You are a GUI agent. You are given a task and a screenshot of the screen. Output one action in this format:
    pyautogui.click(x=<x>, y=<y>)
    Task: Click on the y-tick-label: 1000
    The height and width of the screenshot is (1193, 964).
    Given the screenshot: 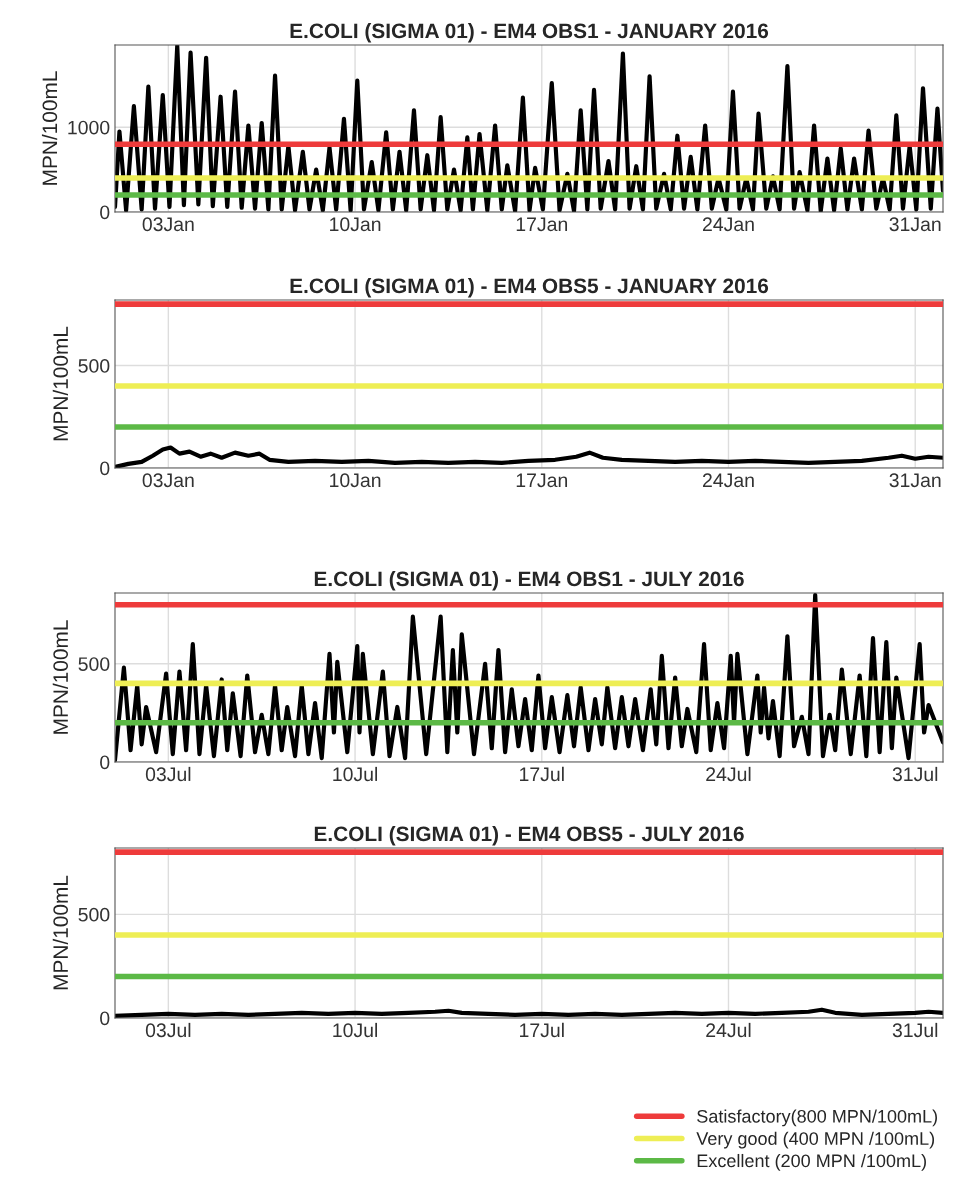 What is the action you would take?
    pyautogui.click(x=89, y=127)
    